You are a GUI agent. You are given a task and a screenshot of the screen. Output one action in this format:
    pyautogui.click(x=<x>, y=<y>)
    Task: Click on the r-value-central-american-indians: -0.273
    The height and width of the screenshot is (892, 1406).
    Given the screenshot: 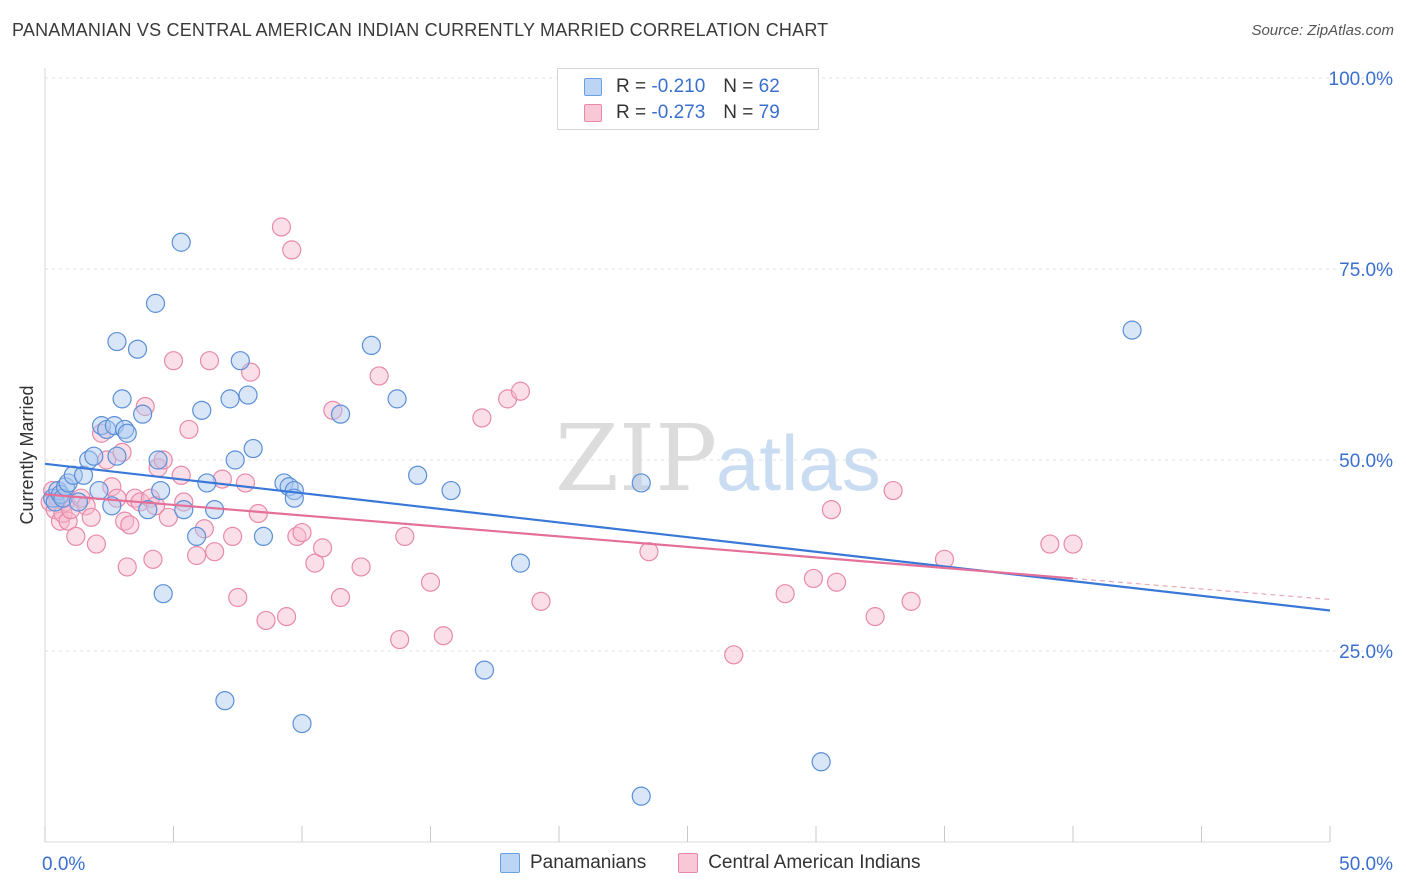 What is the action you would take?
    pyautogui.click(x=678, y=112)
    